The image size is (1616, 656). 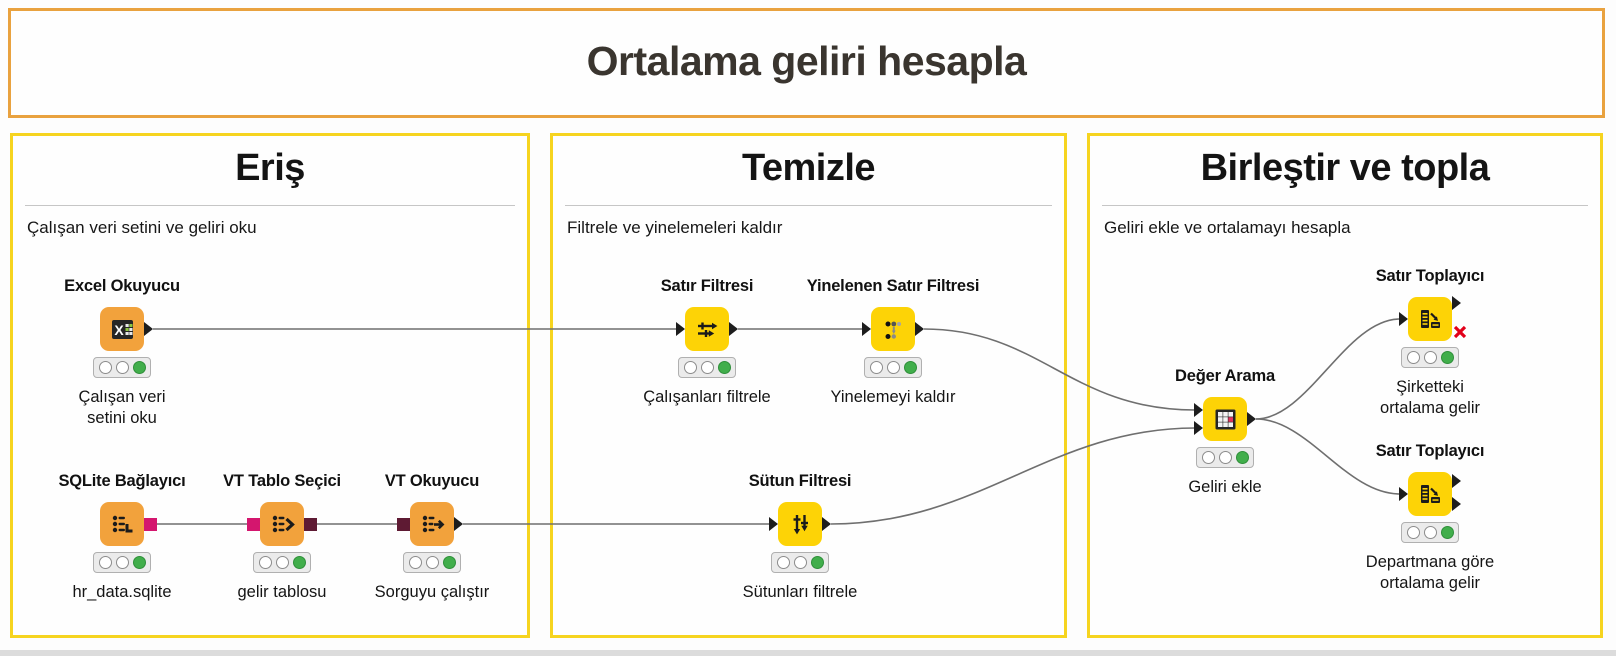 I want to click on node-comment: Şirketteki ortalama gelir, so click(x=1430, y=397).